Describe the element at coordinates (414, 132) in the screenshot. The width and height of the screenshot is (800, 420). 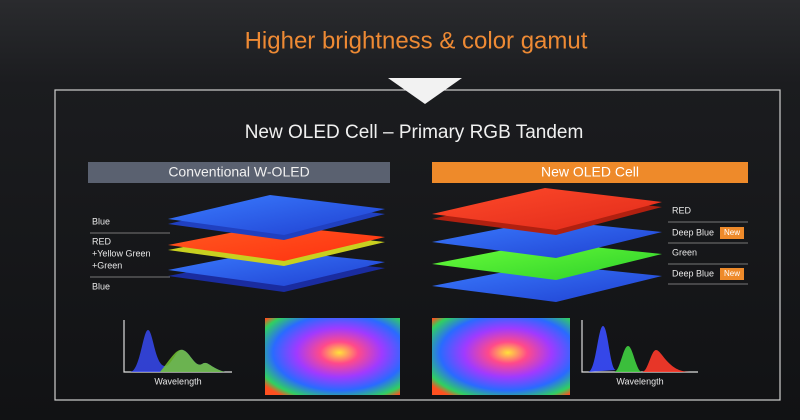
I see `slide-title: New OLED Cell – Primary RGB Tandem` at that location.